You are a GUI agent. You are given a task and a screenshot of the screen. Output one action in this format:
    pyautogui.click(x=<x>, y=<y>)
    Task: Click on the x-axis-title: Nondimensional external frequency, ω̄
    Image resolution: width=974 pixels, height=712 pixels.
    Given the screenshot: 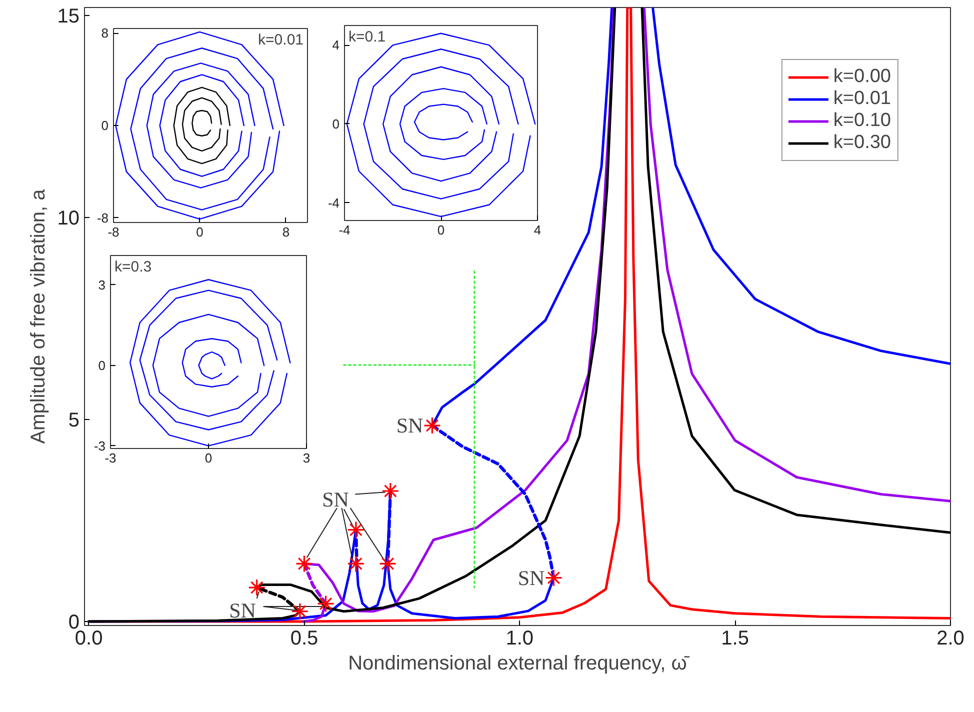 What is the action you would take?
    pyautogui.click(x=519, y=663)
    